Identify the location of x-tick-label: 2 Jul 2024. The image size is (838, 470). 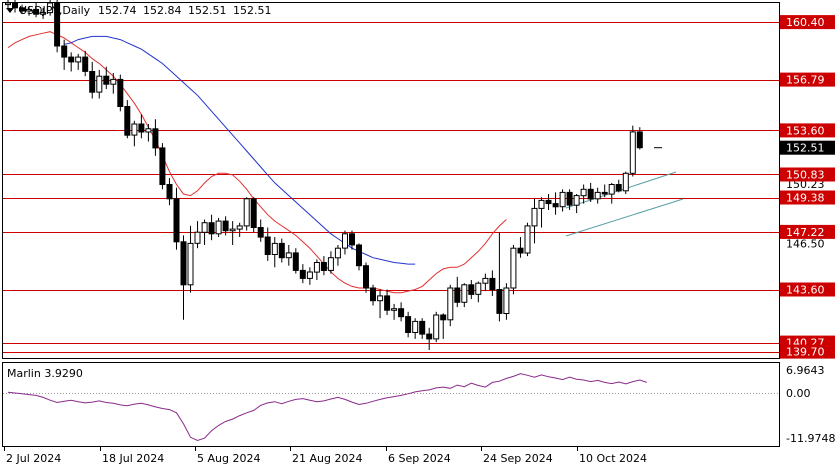
(33, 458).